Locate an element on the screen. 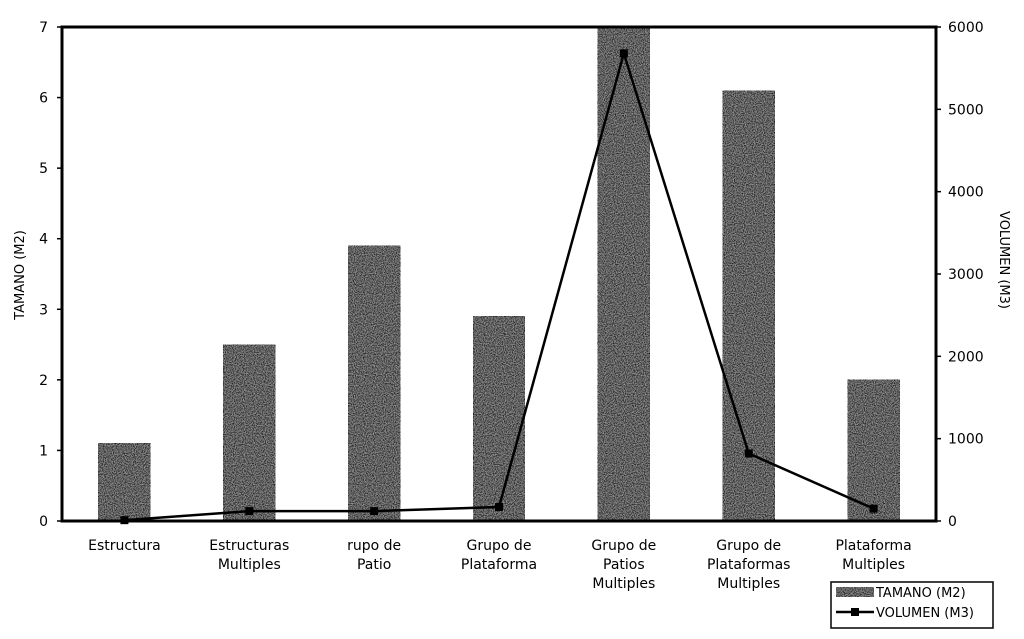 Image resolution: width=1024 pixels, height=639 pixels. category-label-line: Patio is located at coordinates (374, 565).